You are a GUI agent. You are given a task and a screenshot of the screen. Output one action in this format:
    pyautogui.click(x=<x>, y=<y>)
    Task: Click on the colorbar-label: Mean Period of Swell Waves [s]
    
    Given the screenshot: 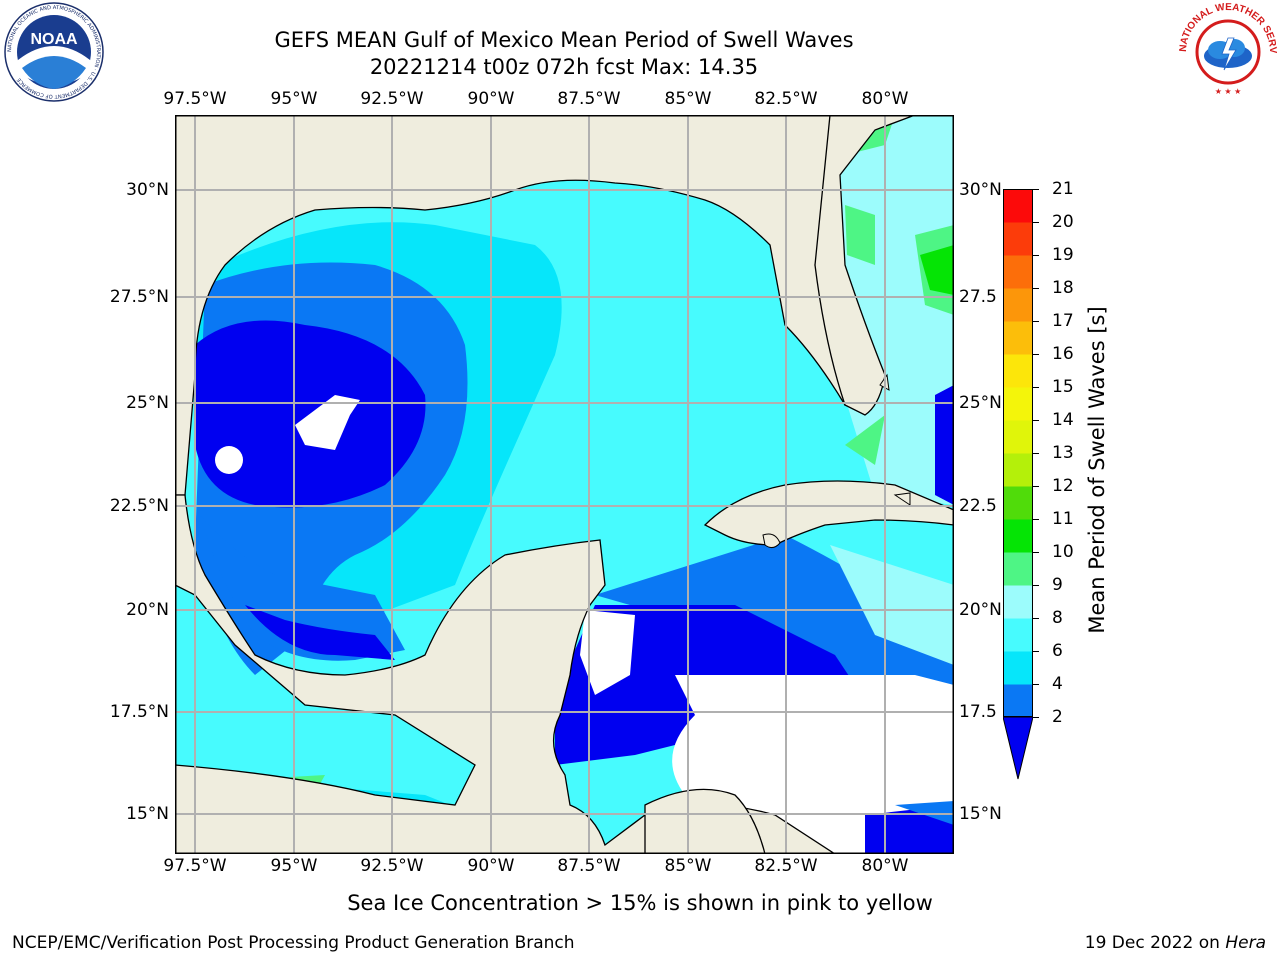 What is the action you would take?
    pyautogui.click(x=1097, y=470)
    